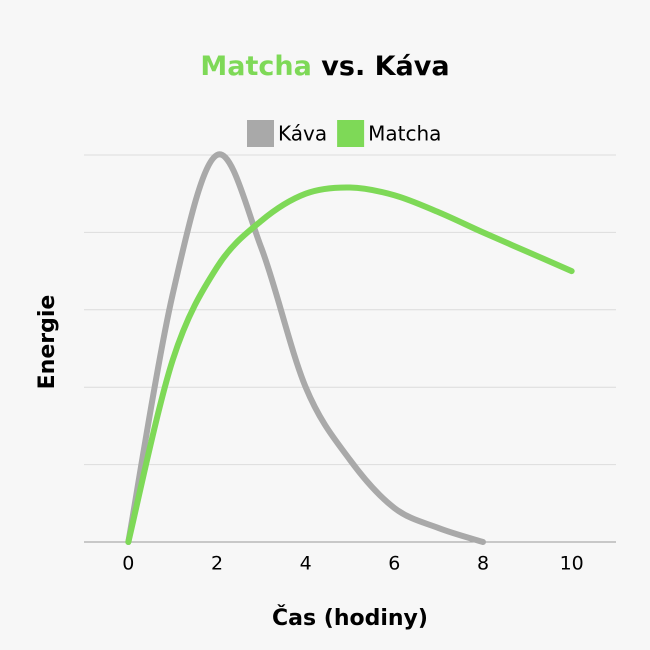 The image size is (650, 650). I want to click on x-tick-label: 10, so click(572, 564).